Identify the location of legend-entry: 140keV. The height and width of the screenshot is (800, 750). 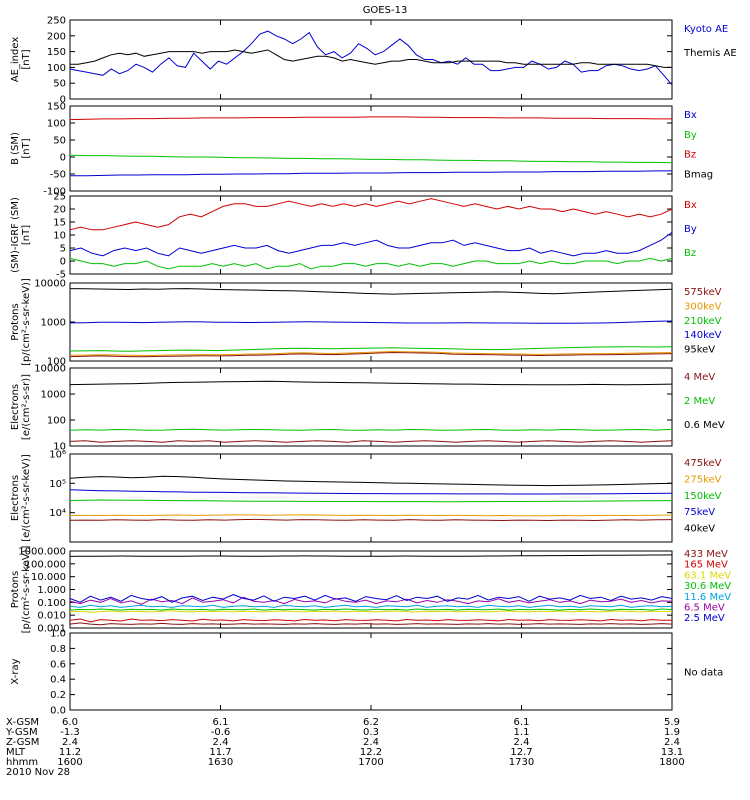
(703, 335).